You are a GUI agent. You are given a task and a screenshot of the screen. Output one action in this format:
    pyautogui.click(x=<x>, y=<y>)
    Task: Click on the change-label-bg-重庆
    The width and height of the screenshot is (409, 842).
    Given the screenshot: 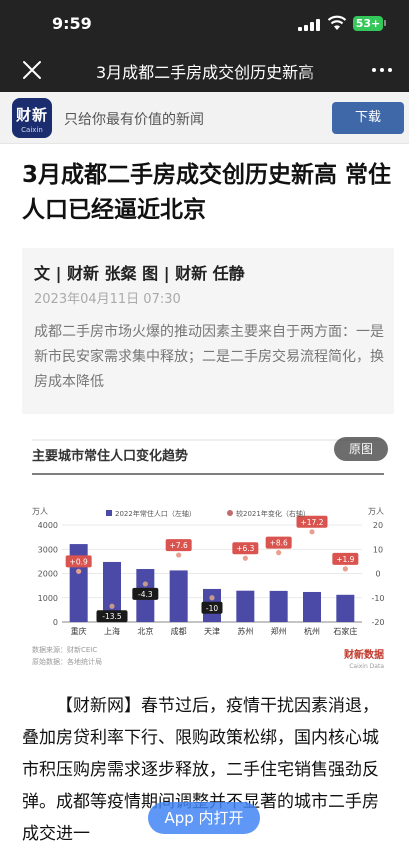 What is the action you would take?
    pyautogui.click(x=78, y=561)
    